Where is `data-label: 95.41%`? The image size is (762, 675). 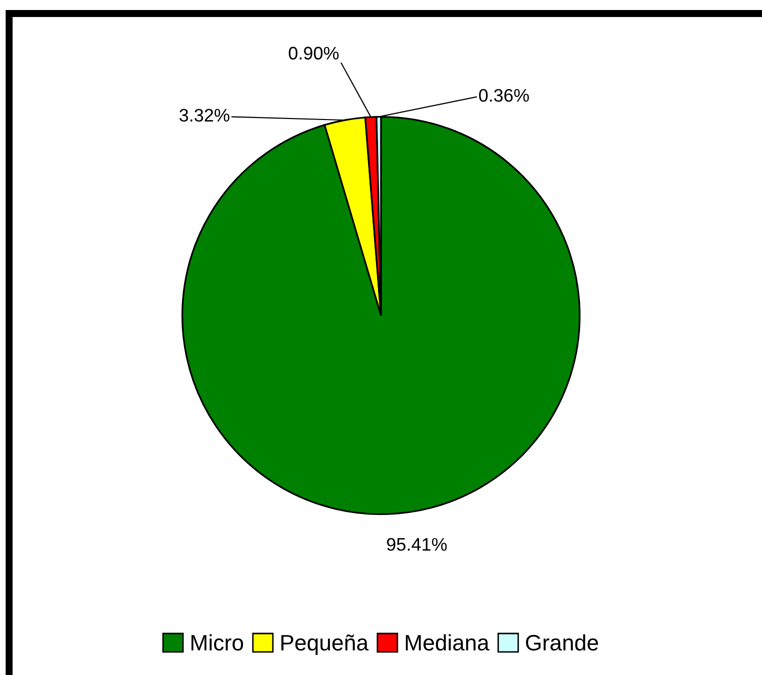
data-label: 95.41% is located at coordinates (416, 544).